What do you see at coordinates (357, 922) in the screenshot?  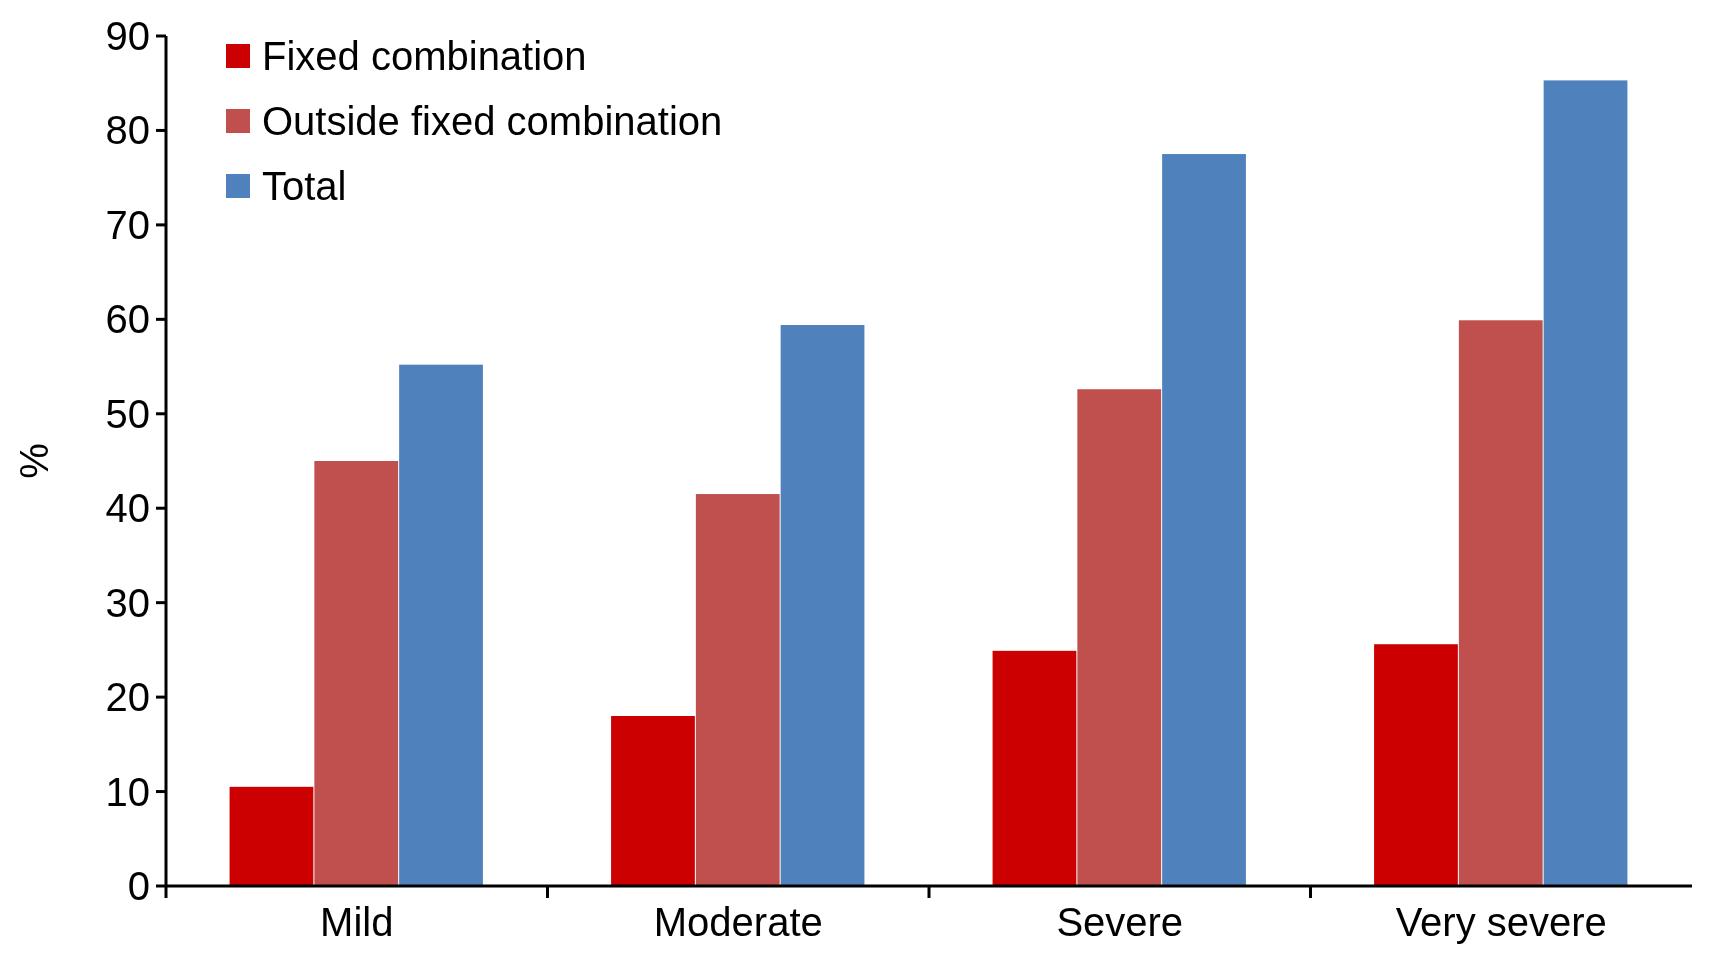 I see `x-tick-label: Mild` at bounding box center [357, 922].